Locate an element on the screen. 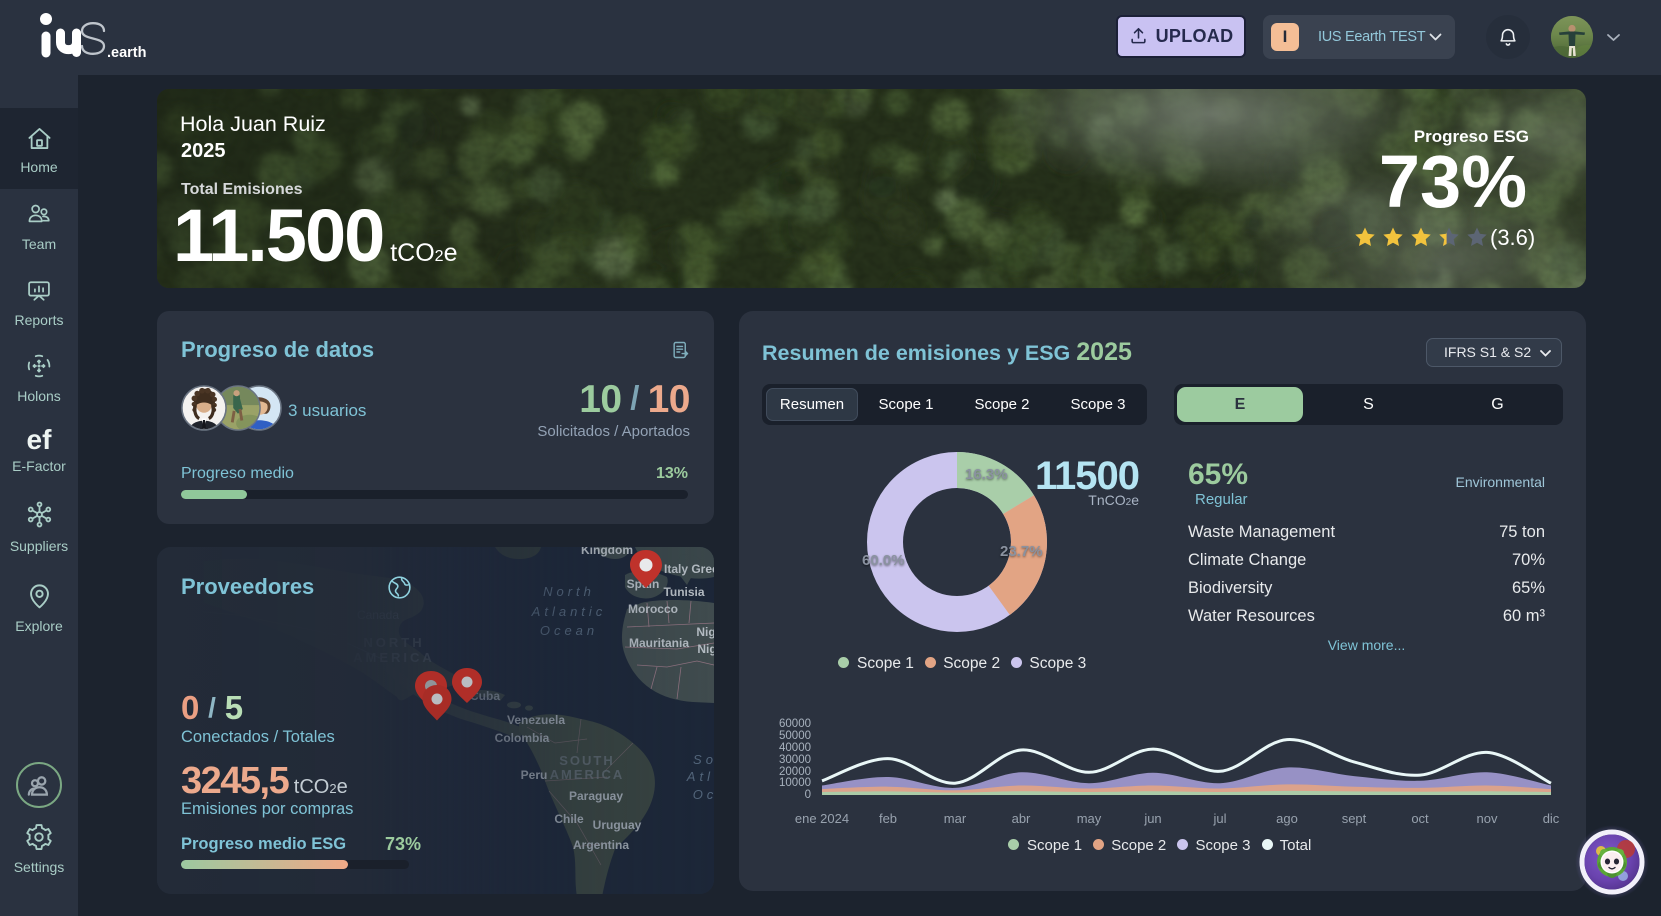  svg-text: .earth is located at coordinates (127, 53).